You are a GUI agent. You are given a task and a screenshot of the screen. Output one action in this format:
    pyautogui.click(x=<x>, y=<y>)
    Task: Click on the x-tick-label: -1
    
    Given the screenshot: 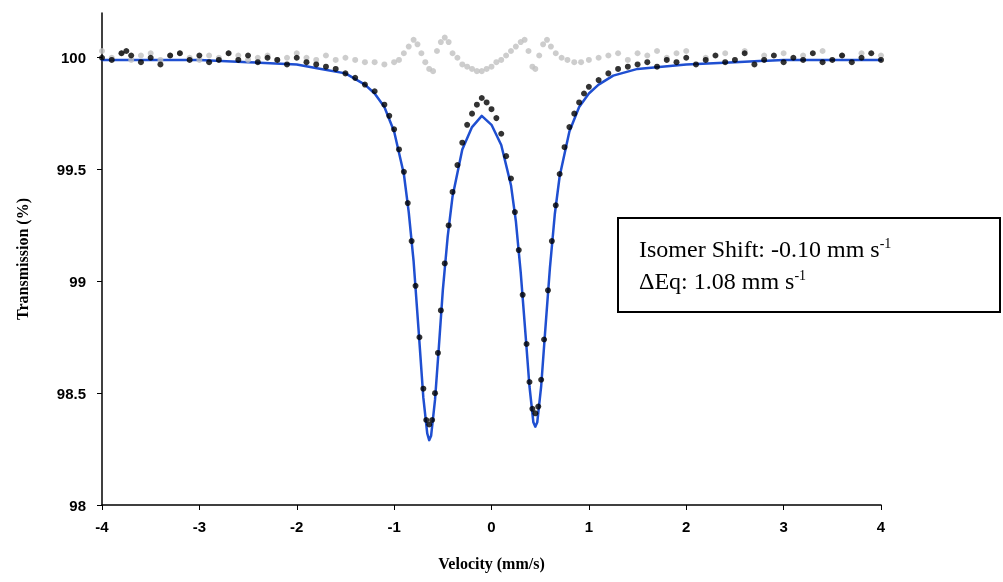 What is the action you would take?
    pyautogui.click(x=394, y=526)
    